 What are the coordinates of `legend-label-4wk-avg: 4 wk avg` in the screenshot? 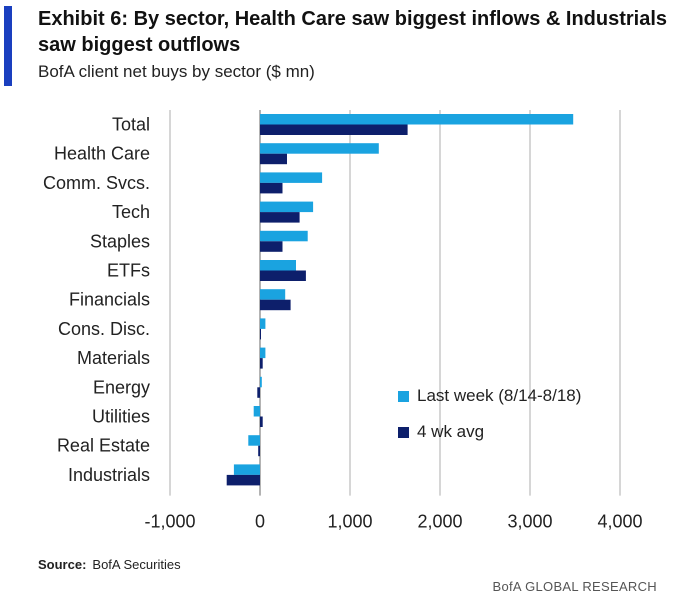 It's located at (451, 431).